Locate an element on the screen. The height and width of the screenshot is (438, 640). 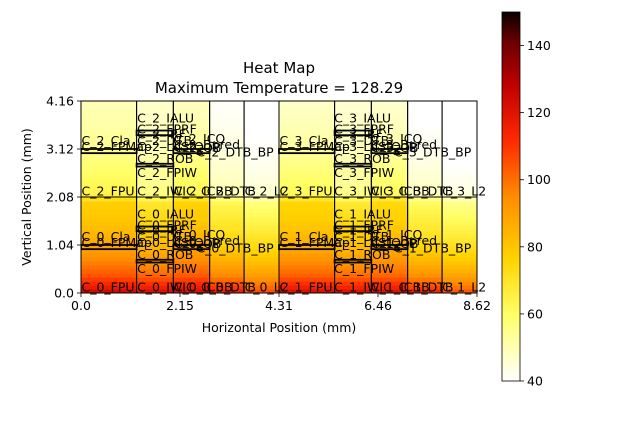
unit-label: C_3_FPU is located at coordinates (306, 191).